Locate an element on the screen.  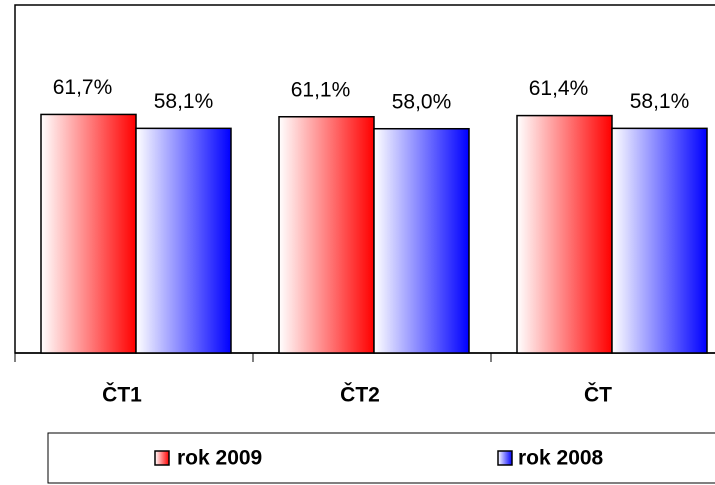
data-label: 58,0% is located at coordinates (422, 101).